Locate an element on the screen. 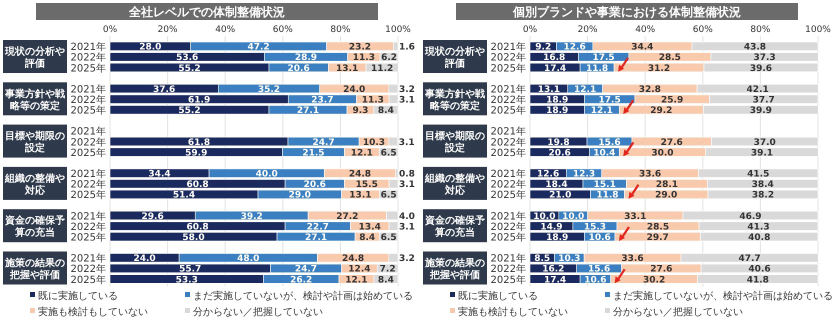 The image size is (840, 324). data-label: 4.0 is located at coordinates (407, 217).